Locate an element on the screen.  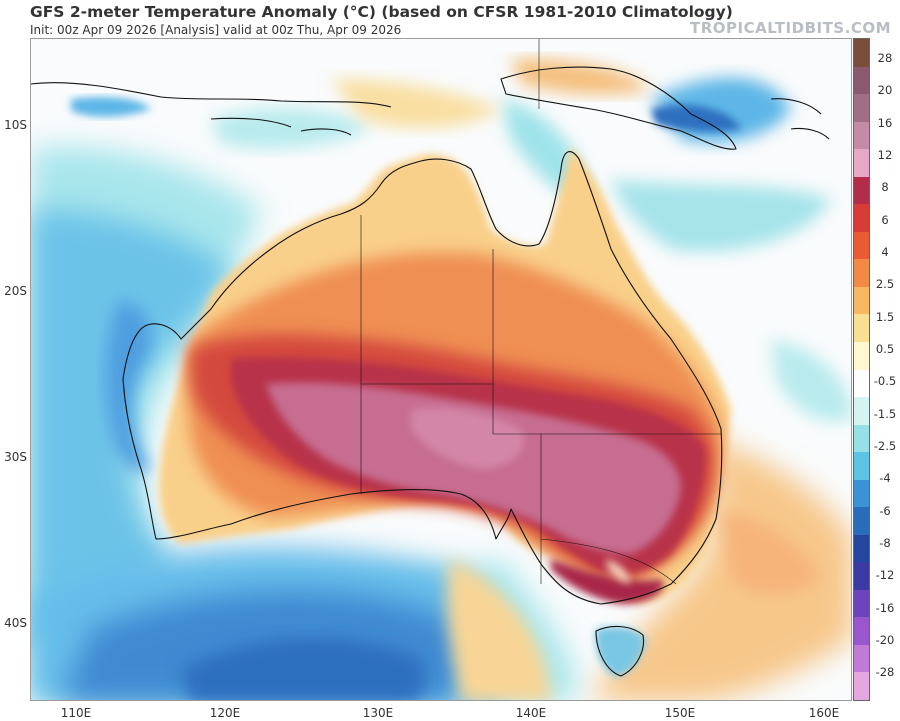
colorbar-tick-label: 16 is located at coordinates (885, 122).